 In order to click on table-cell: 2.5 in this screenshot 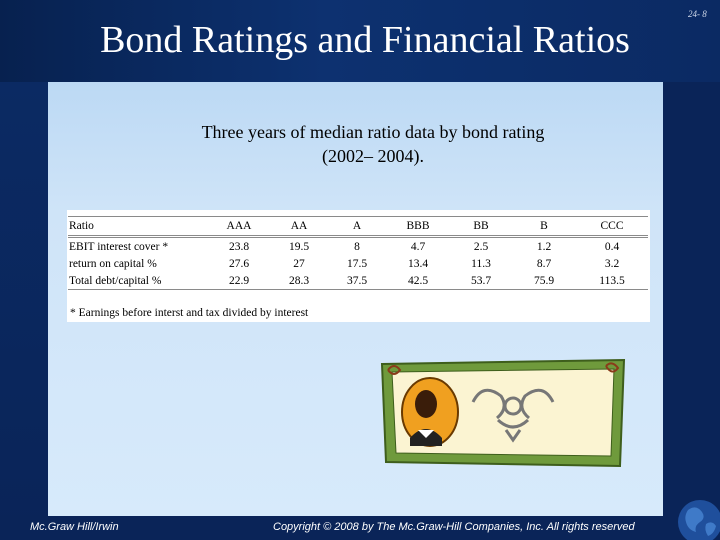, I will do `click(481, 246)`.